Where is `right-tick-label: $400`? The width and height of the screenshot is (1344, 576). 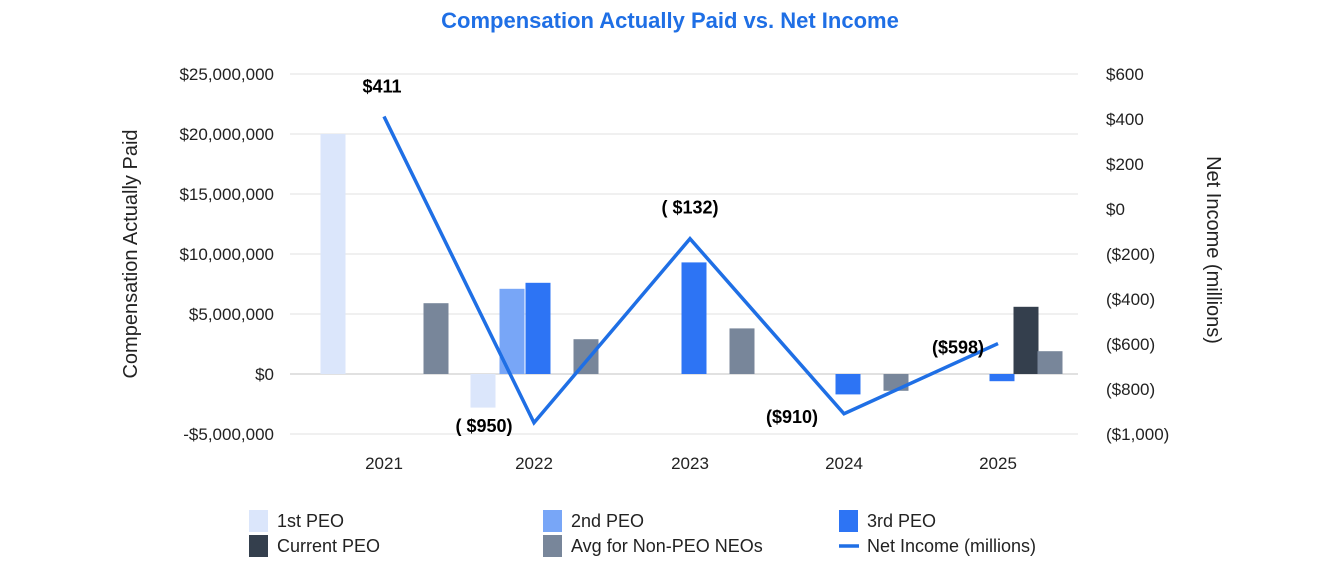 right-tick-label: $400 is located at coordinates (1125, 119).